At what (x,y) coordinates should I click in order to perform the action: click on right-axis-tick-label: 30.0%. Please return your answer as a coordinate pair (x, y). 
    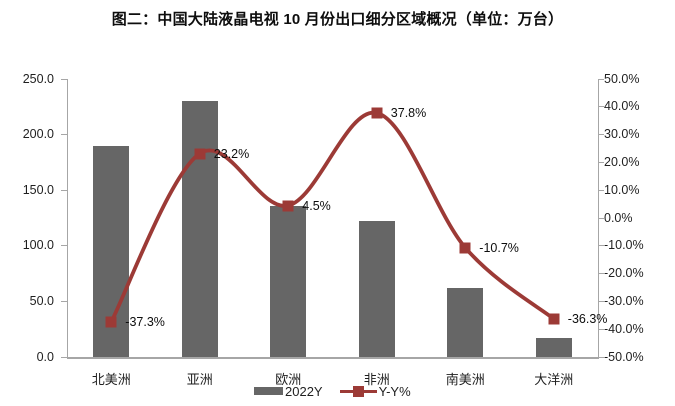
    Looking at the image, I should click on (622, 134).